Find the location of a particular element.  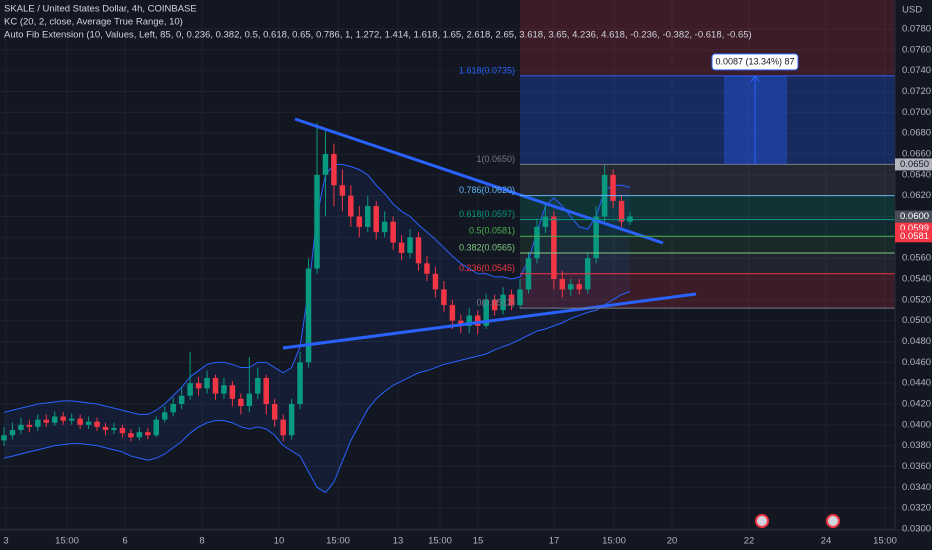

y-tick-label: 0.0560 is located at coordinates (916, 258).